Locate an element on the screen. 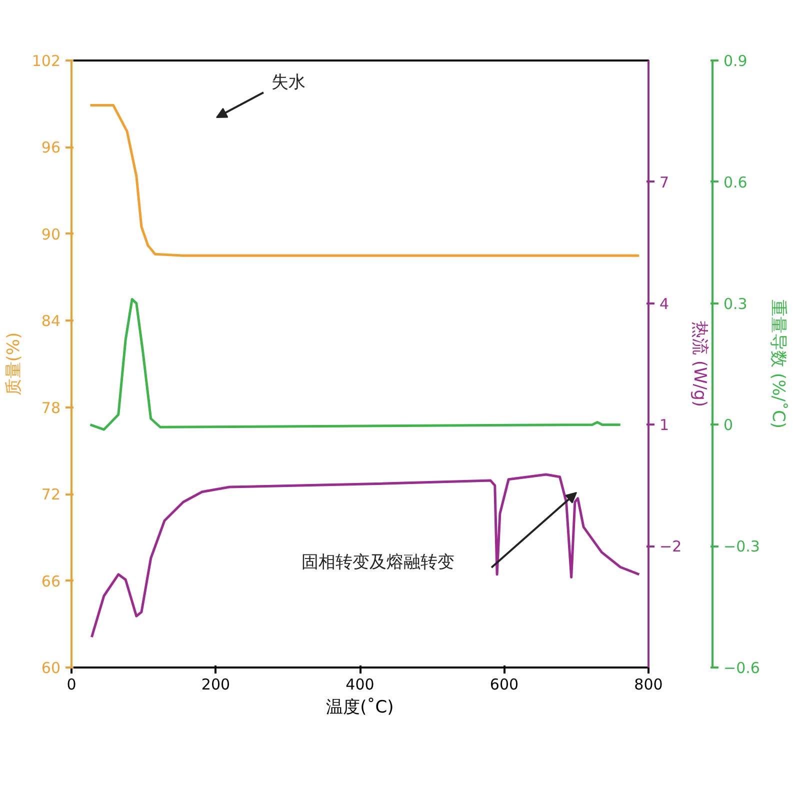 The height and width of the screenshot is (800, 800). x-tick-label: 600 is located at coordinates (504, 685).